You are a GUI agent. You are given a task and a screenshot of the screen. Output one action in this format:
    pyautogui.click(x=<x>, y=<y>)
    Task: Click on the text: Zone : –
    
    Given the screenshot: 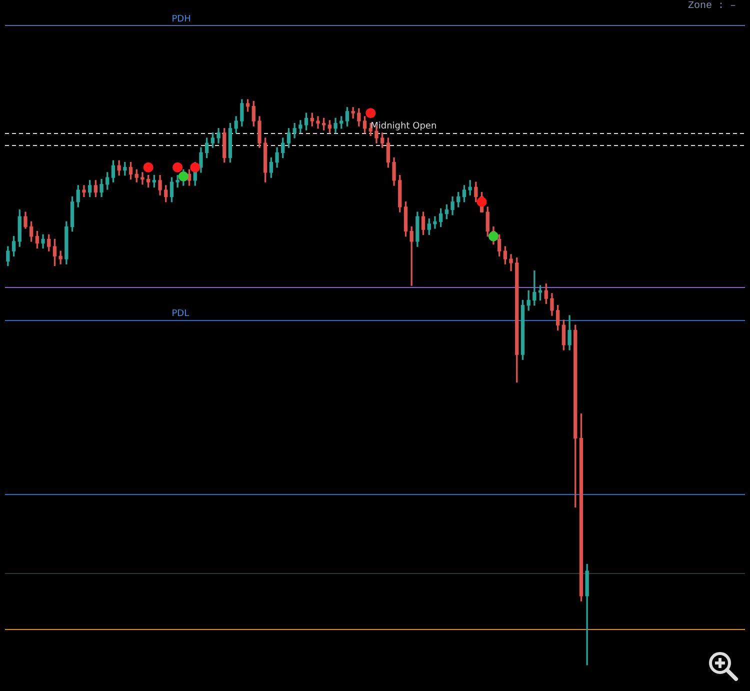 What is the action you would take?
    pyautogui.click(x=712, y=6)
    